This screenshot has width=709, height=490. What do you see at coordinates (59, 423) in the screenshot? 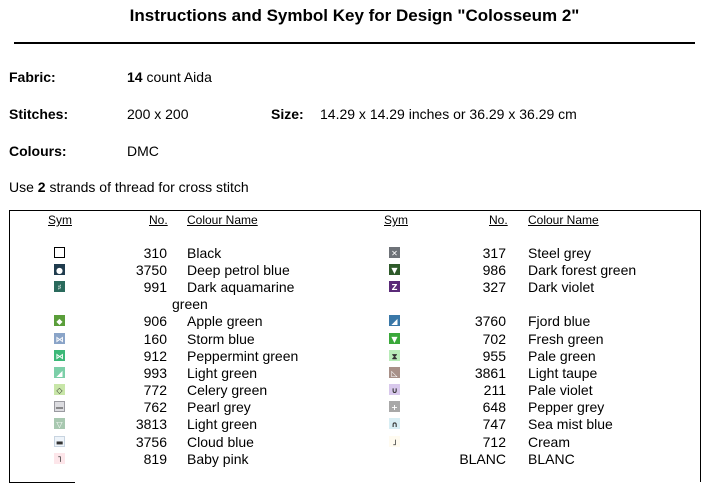
I see `symbol-swatch-icon: ▽` at bounding box center [59, 423].